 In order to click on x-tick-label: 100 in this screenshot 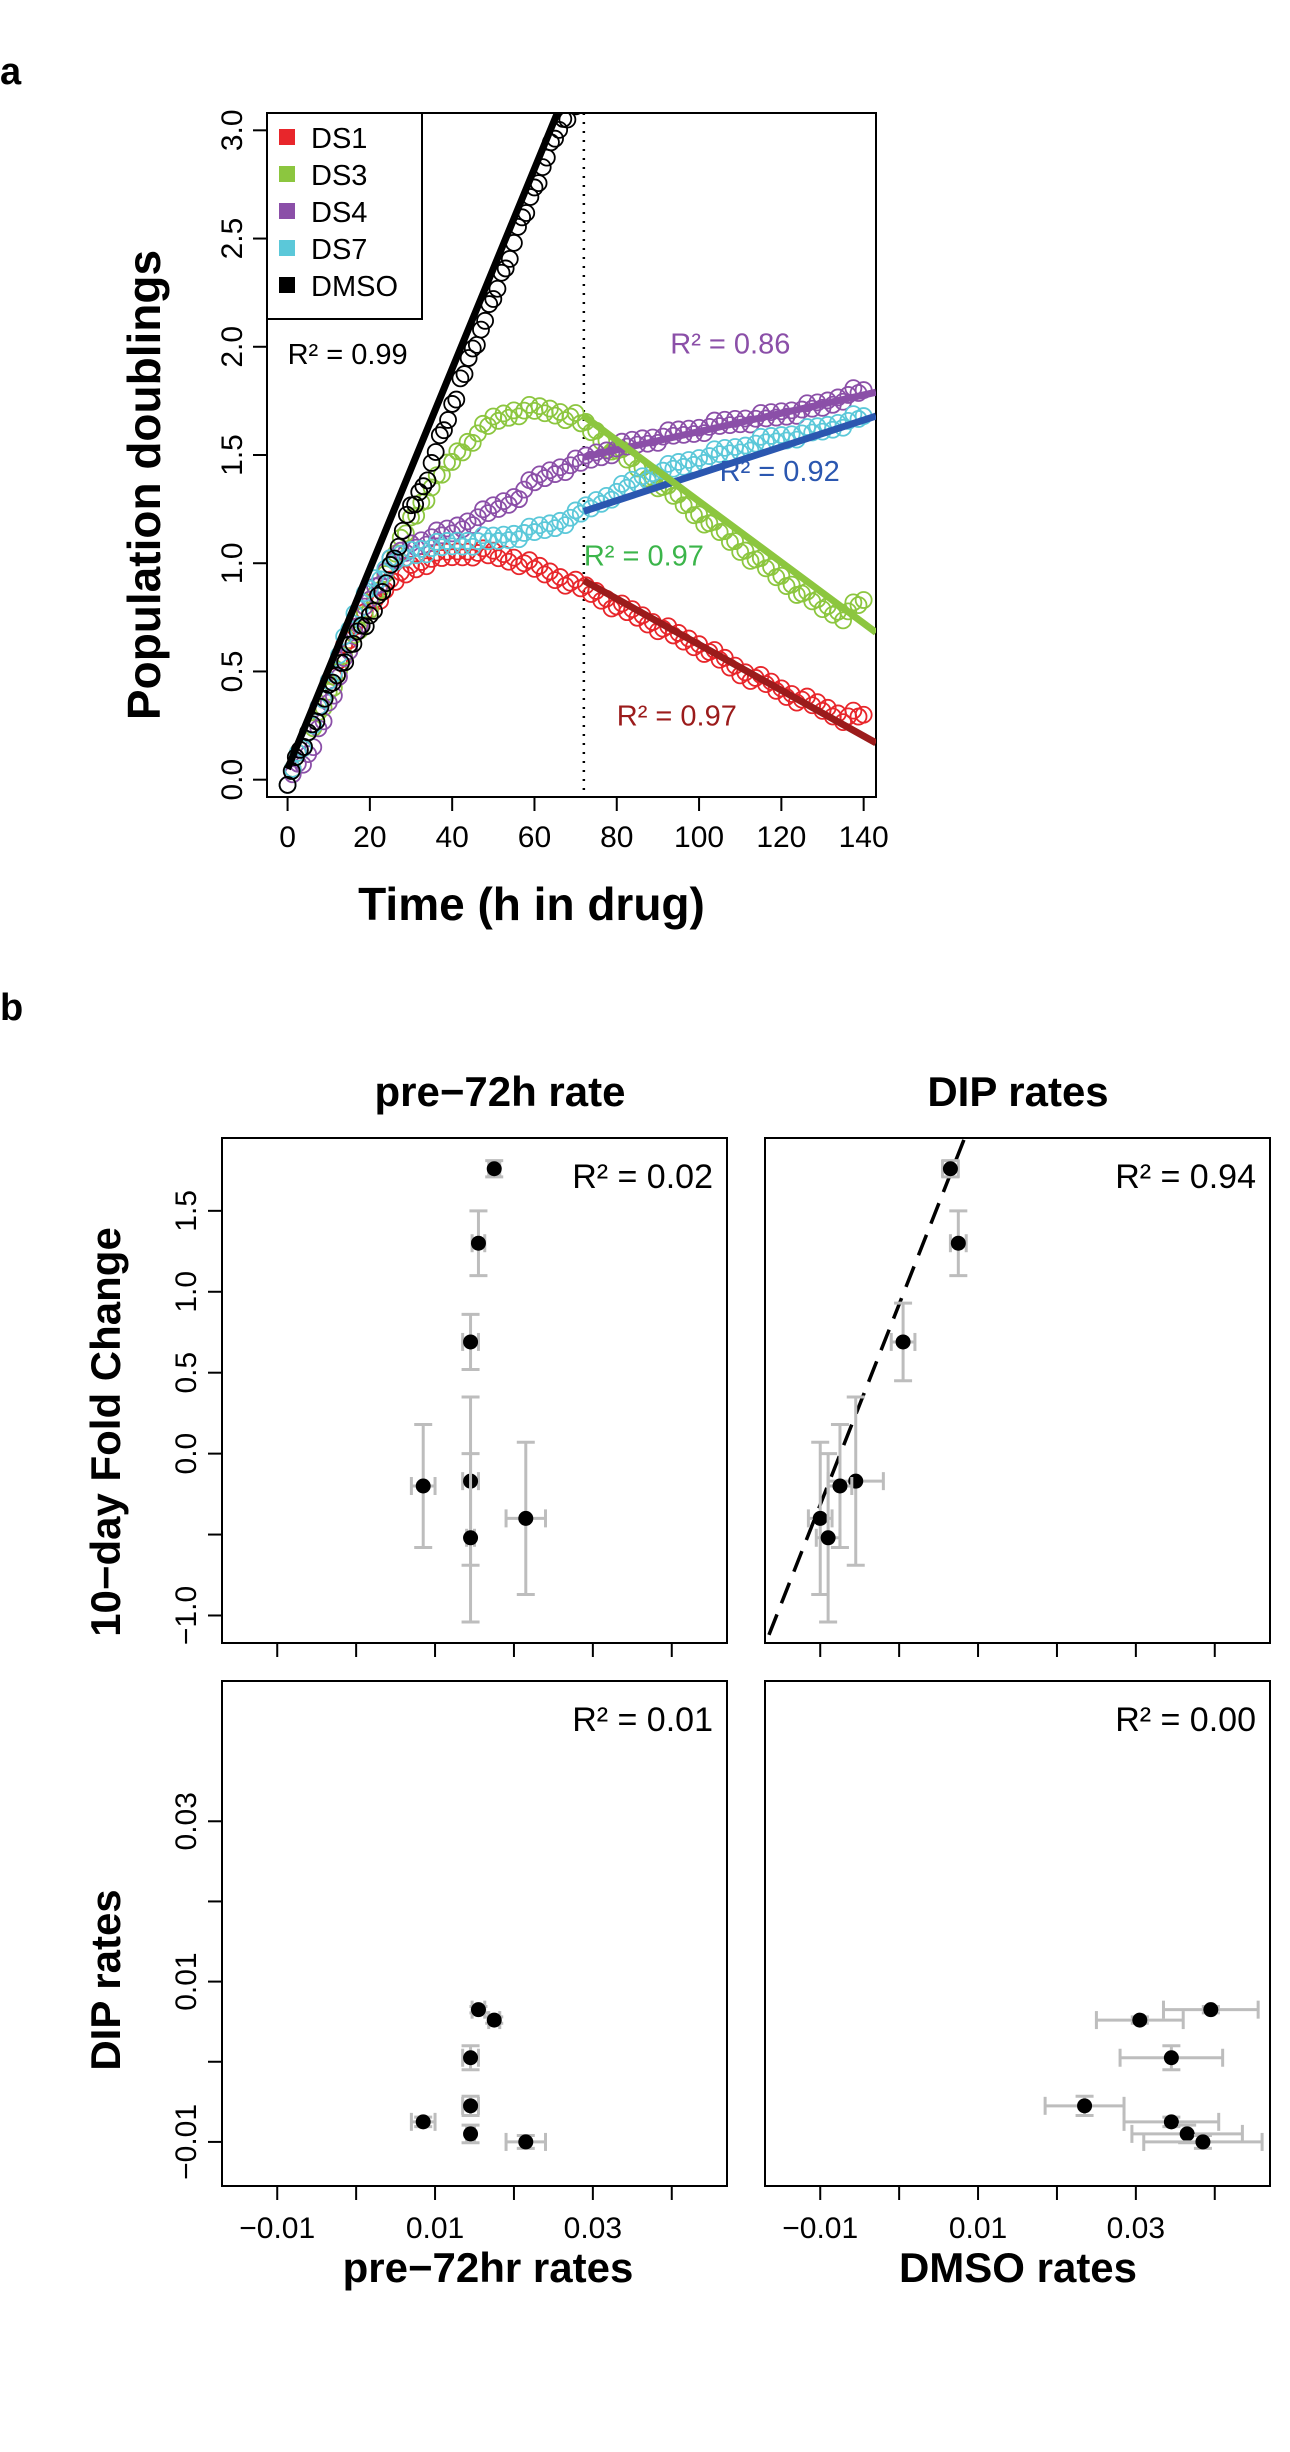, I will do `click(699, 837)`.